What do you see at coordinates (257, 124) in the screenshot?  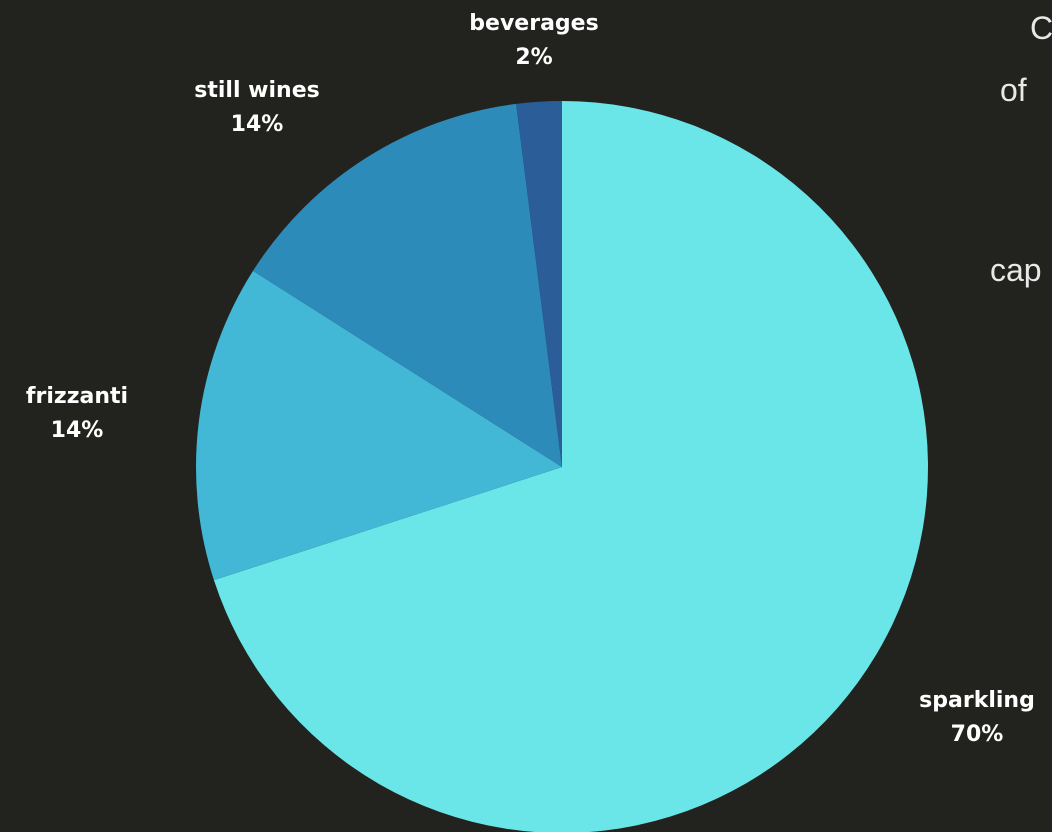 I see `slice-value-still-wines: 14%` at bounding box center [257, 124].